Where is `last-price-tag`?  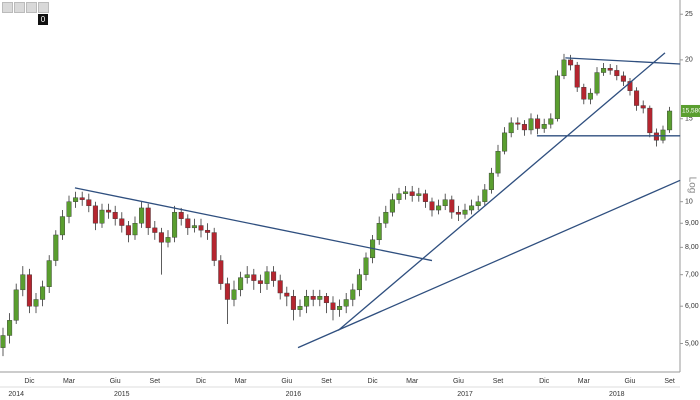 last-price-tag is located at coordinates (690, 110).